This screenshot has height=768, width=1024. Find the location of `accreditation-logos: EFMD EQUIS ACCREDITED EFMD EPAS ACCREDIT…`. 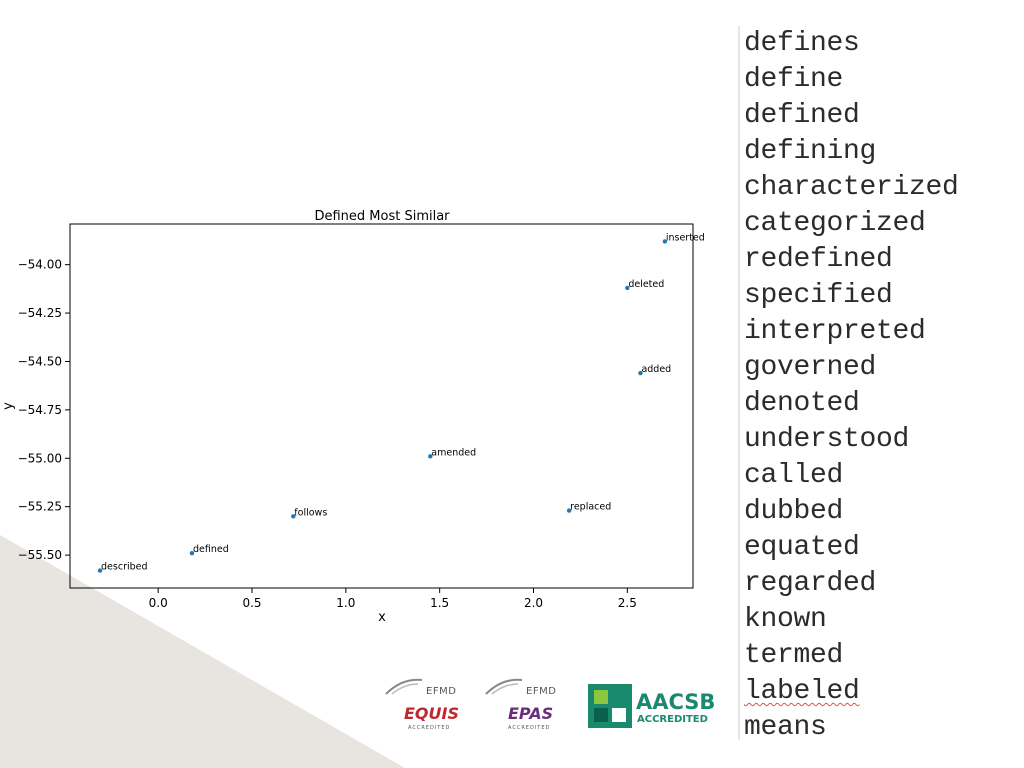

accreditation-logos: EFMD EQUIS ACCREDITED EFMD EPAS ACCREDIT… is located at coordinates (550, 706).